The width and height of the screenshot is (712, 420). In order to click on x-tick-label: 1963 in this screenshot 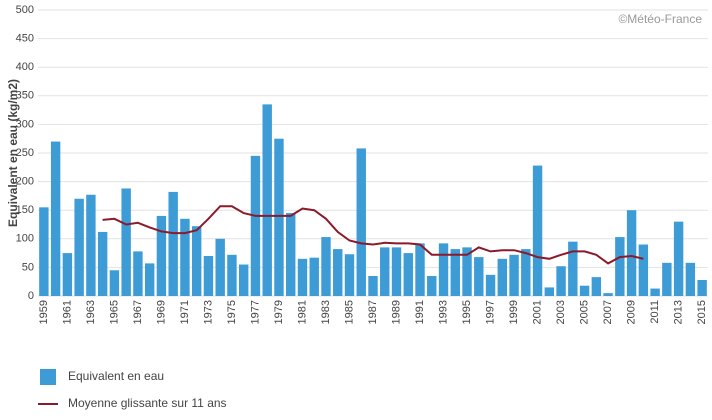, I will do `click(91, 312)`.